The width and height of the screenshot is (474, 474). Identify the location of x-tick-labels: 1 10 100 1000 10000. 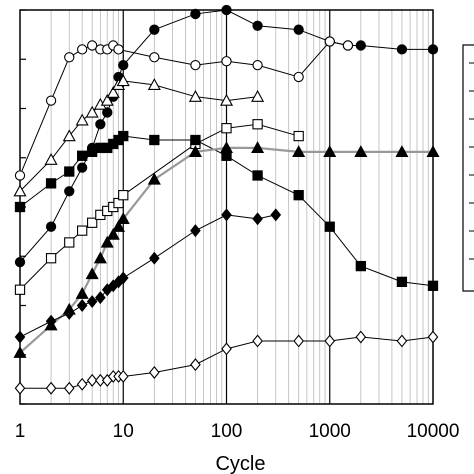
(237, 431).